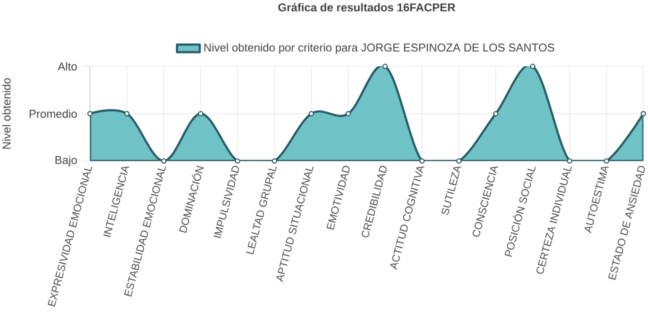 Image resolution: width=648 pixels, height=324 pixels. I want to click on chart-title: Gráfica de resultados 16FACPER, so click(367, 7).